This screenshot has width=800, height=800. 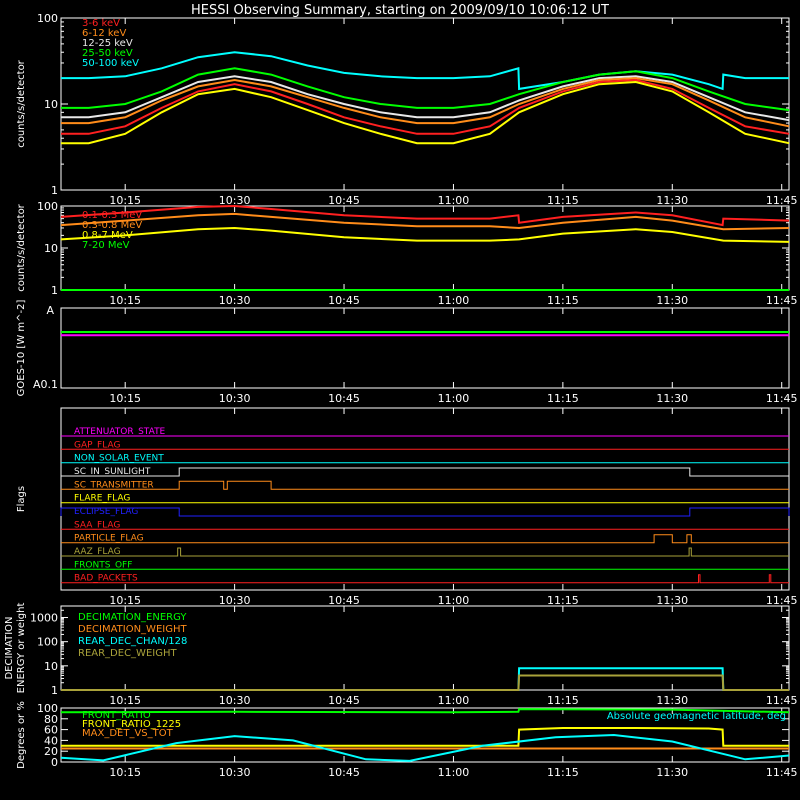 What do you see at coordinates (107, 235) in the screenshot?
I see `highenergy-legend-item: 0.8-7 MeV` at bounding box center [107, 235].